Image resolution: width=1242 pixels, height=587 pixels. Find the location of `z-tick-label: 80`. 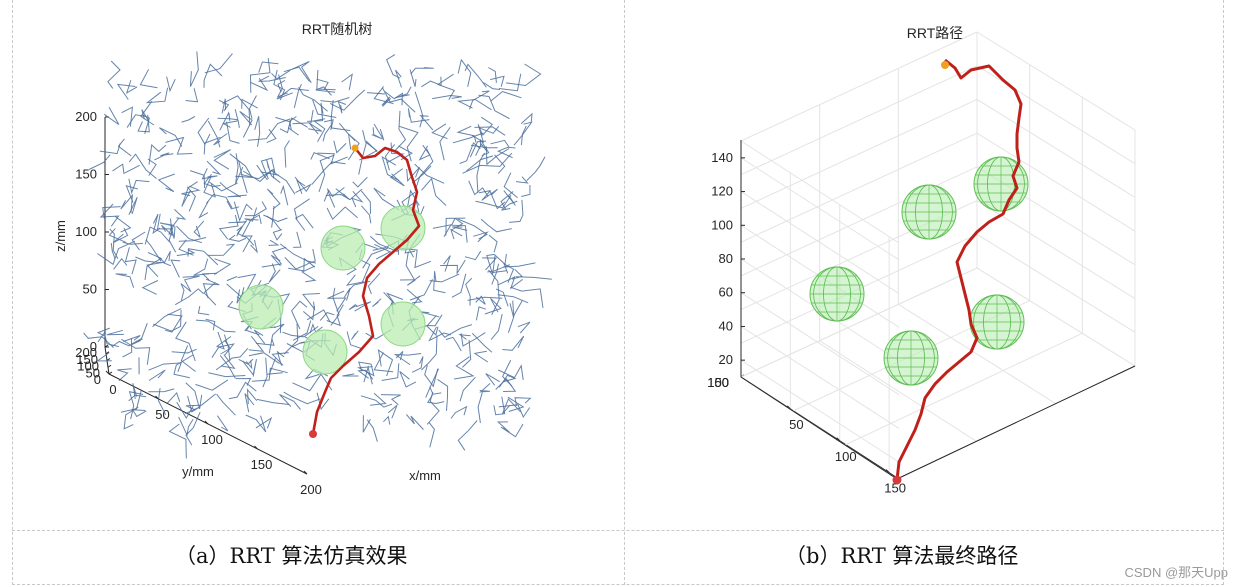

z-tick-label: 80 is located at coordinates (726, 258).